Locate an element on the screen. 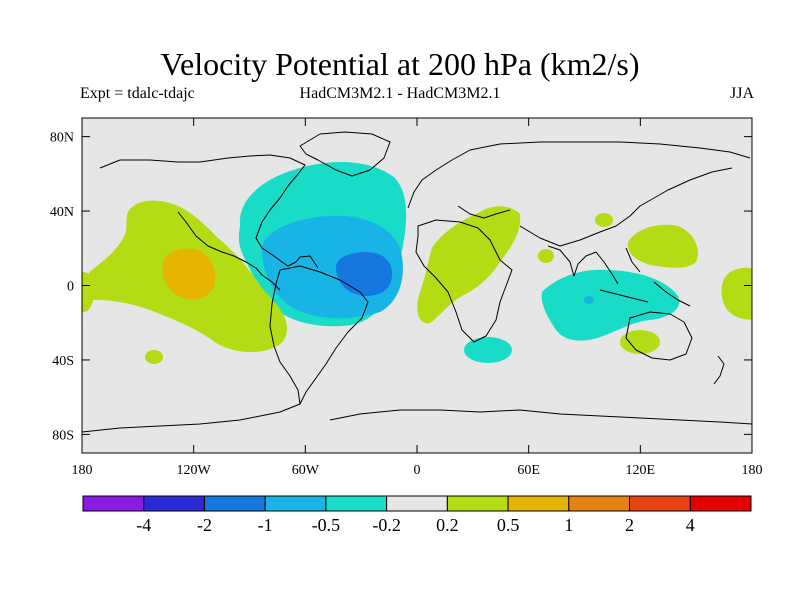 The height and width of the screenshot is (600, 800). y-tick-label: 40S is located at coordinates (63, 361).